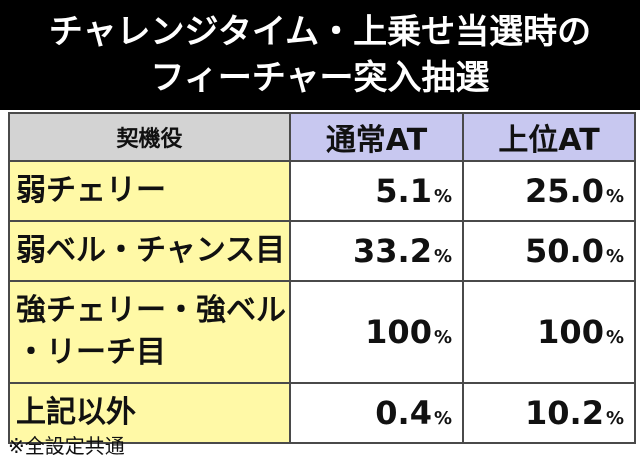  What do you see at coordinates (376, 332) in the screenshot?
I see `normal-at-value: 100%` at bounding box center [376, 332].